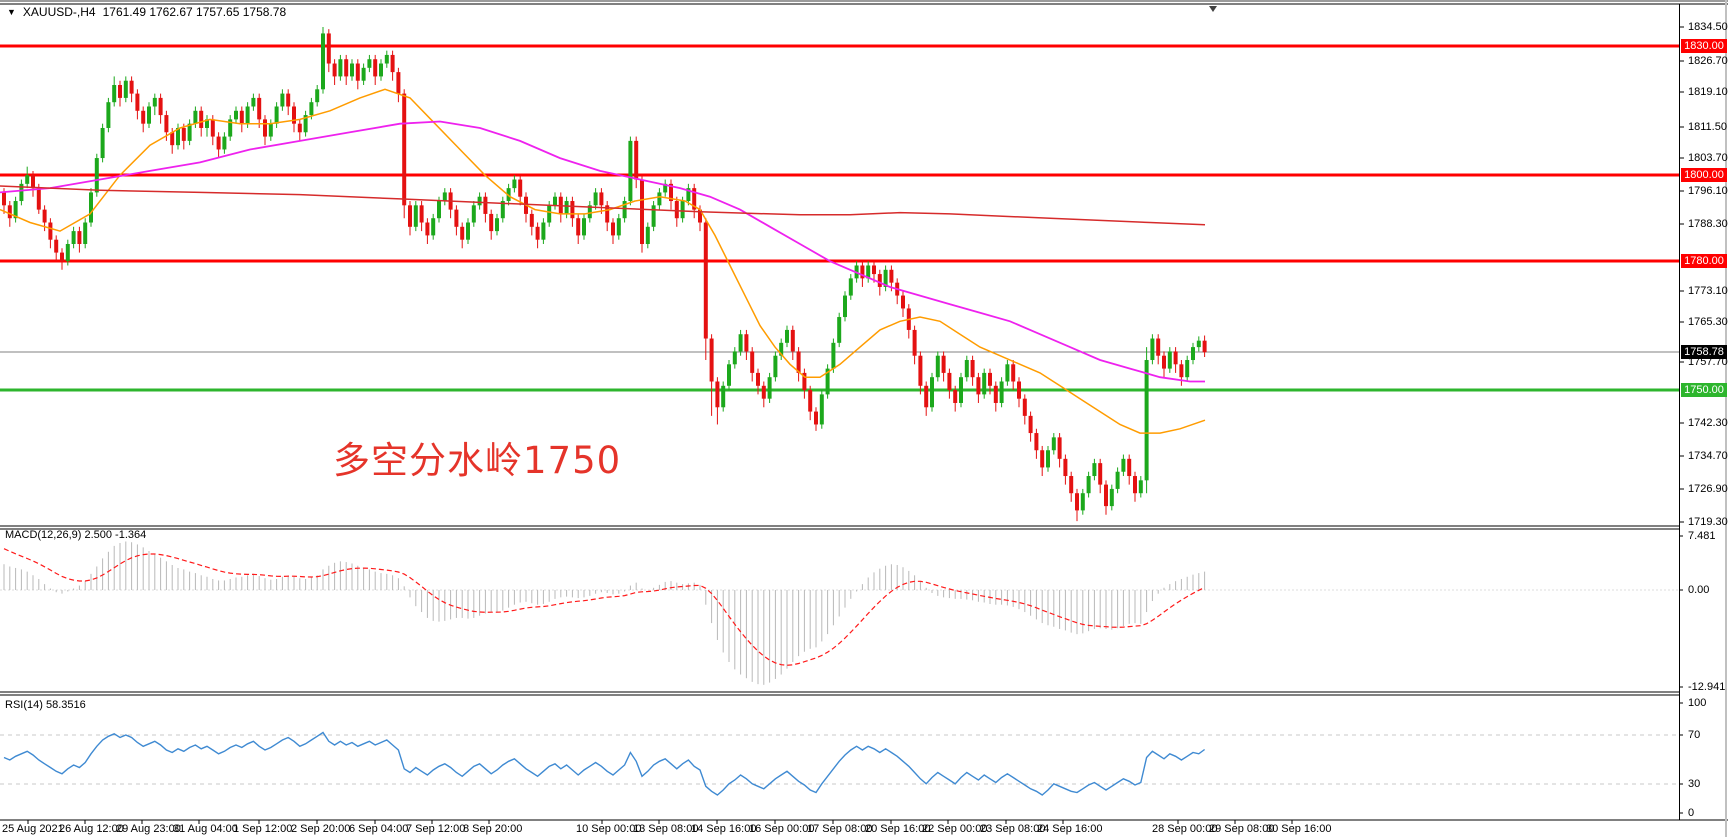  Describe the element at coordinates (1707, 127) in the screenshot. I see `price-tick-label: 1811.50` at that location.